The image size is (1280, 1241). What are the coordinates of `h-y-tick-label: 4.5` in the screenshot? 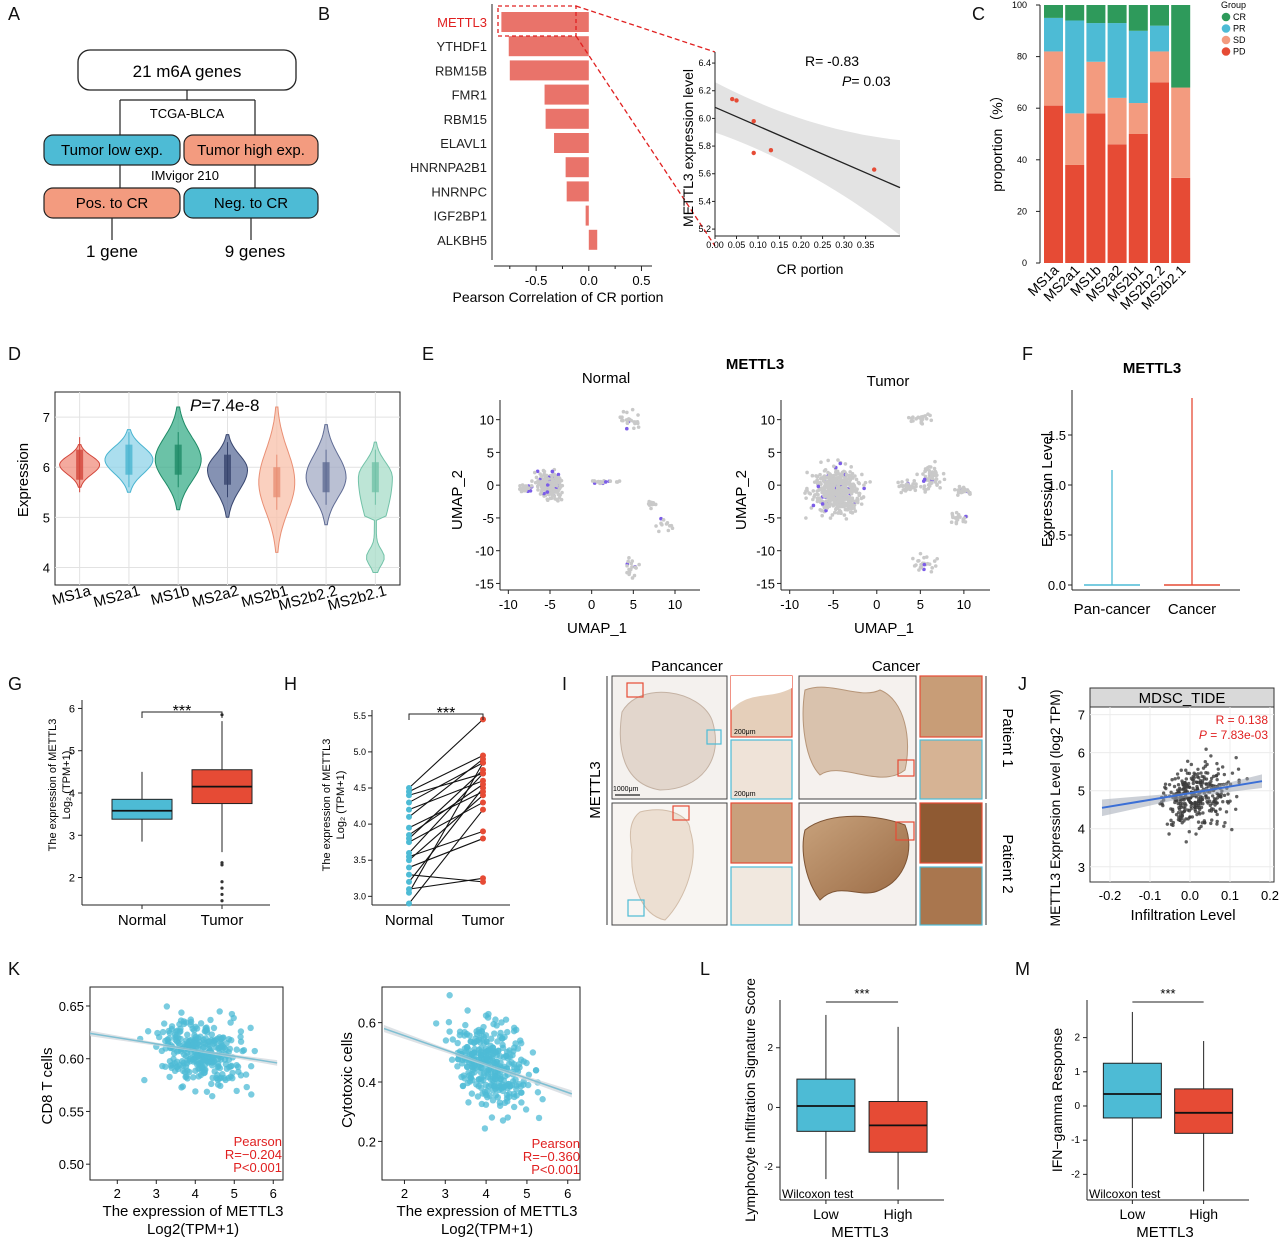 It's located at (359, 788).